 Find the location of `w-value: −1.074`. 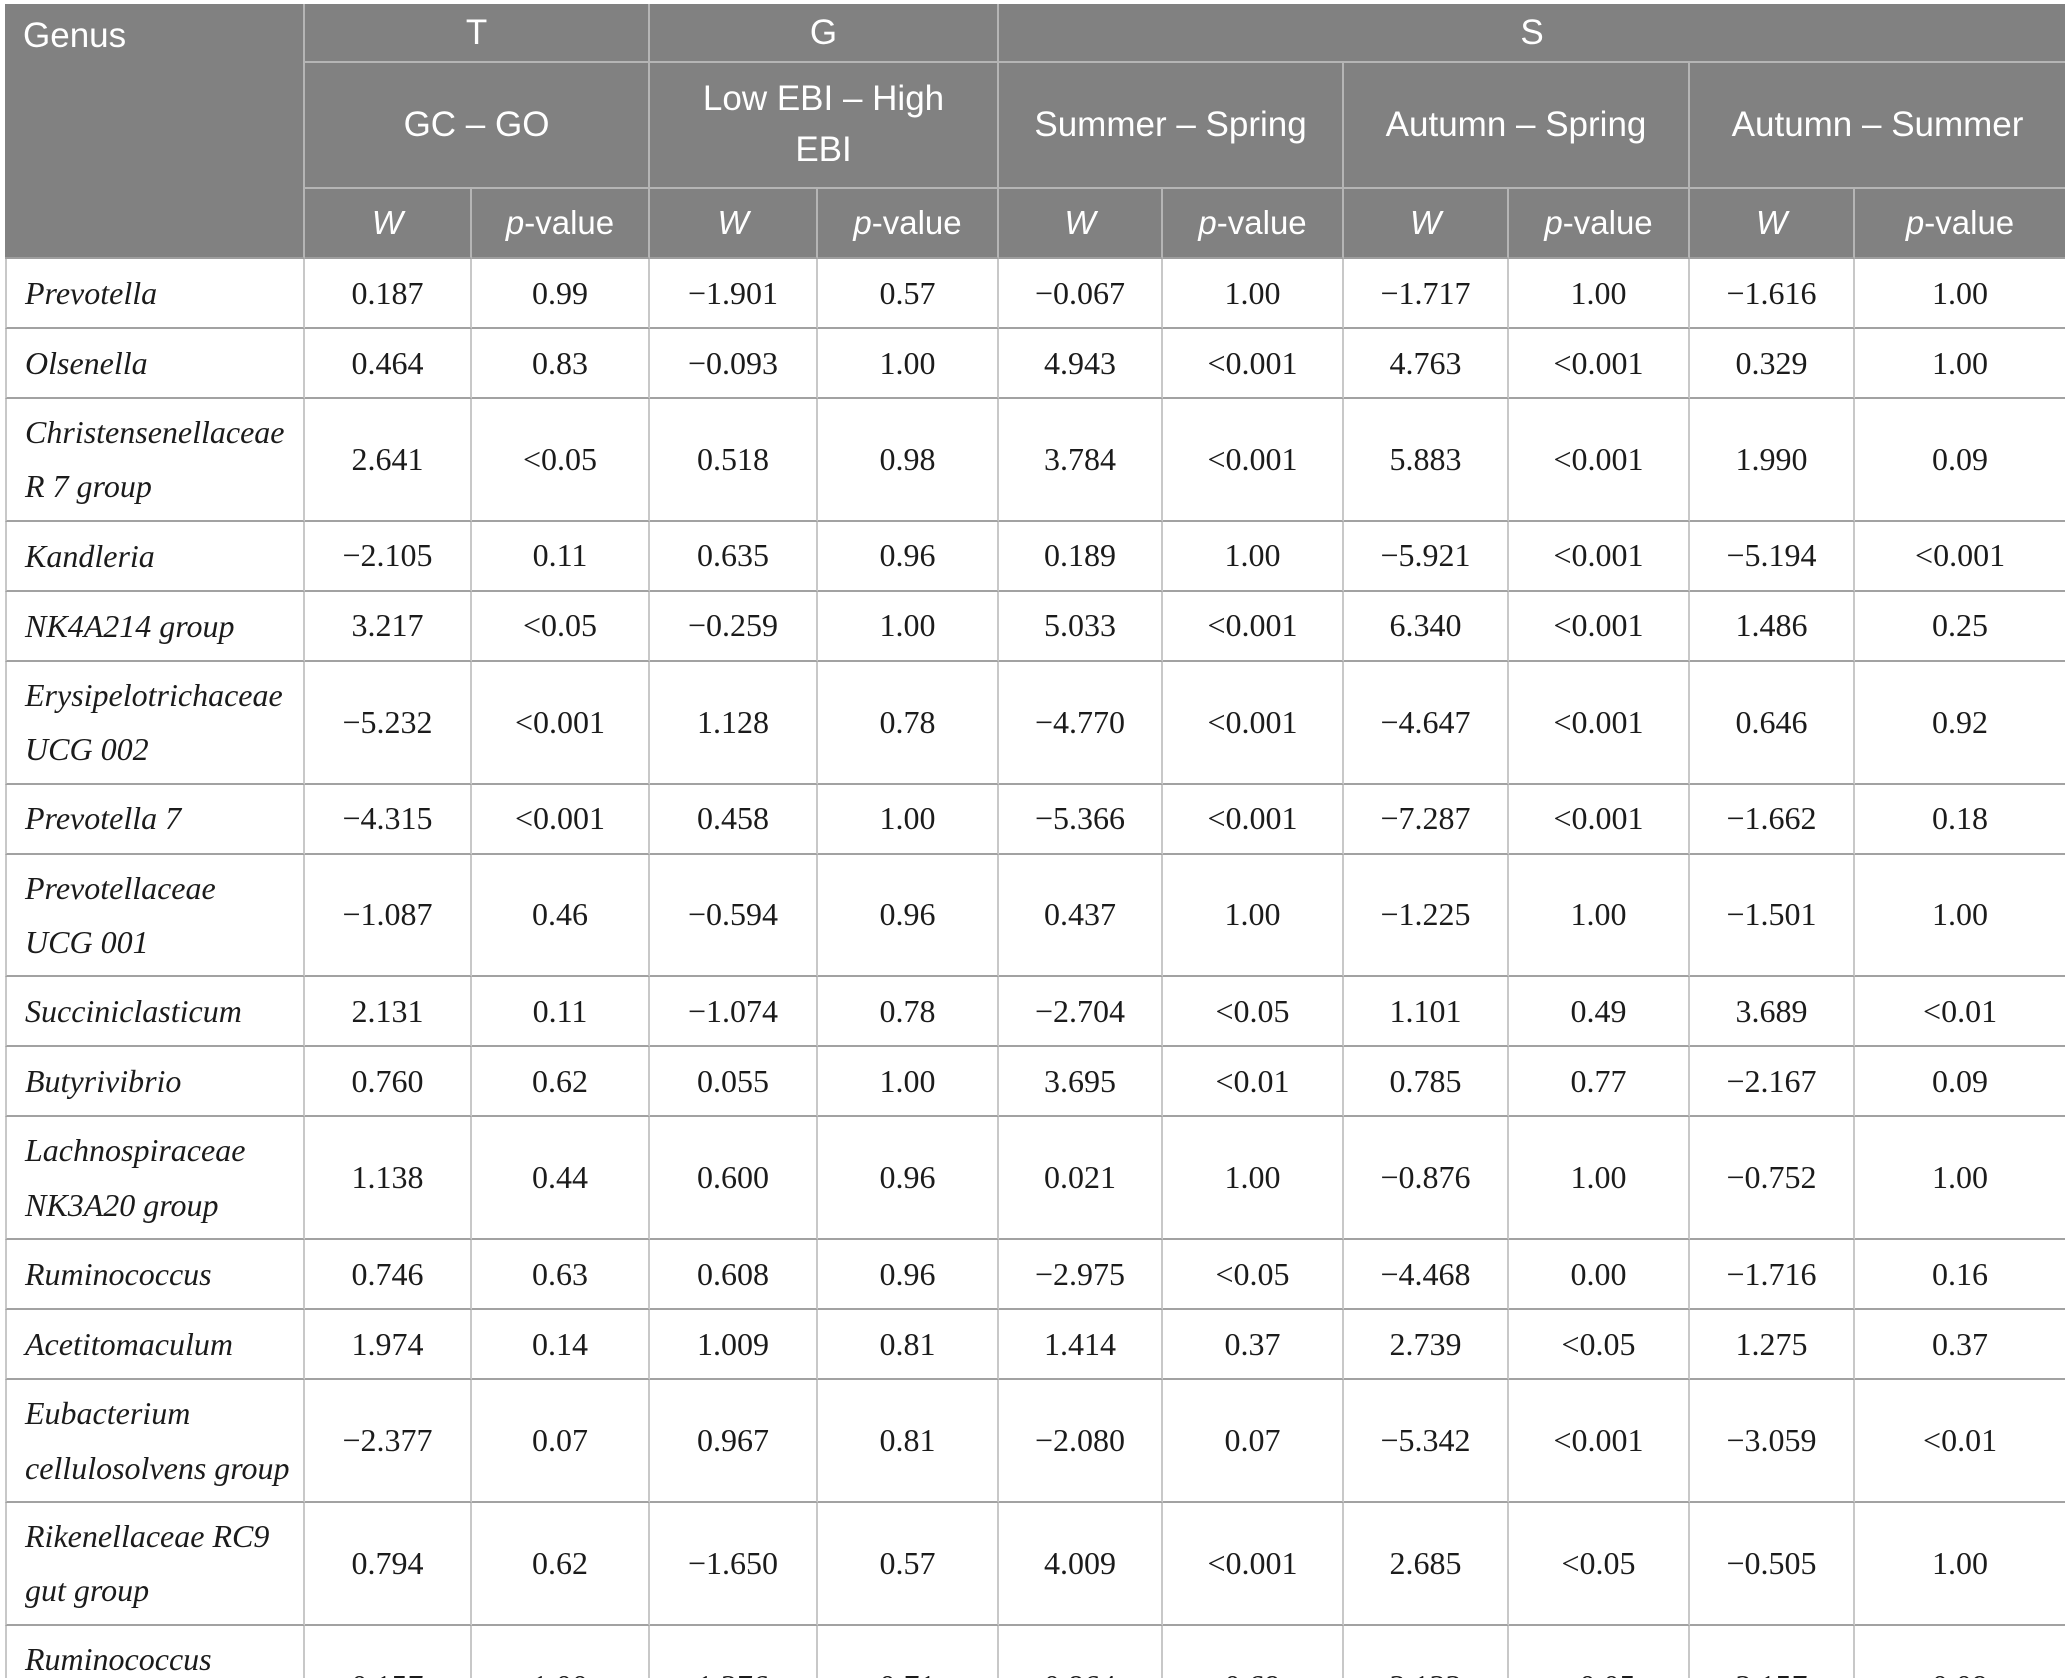

w-value: −1.074 is located at coordinates (734, 1012).